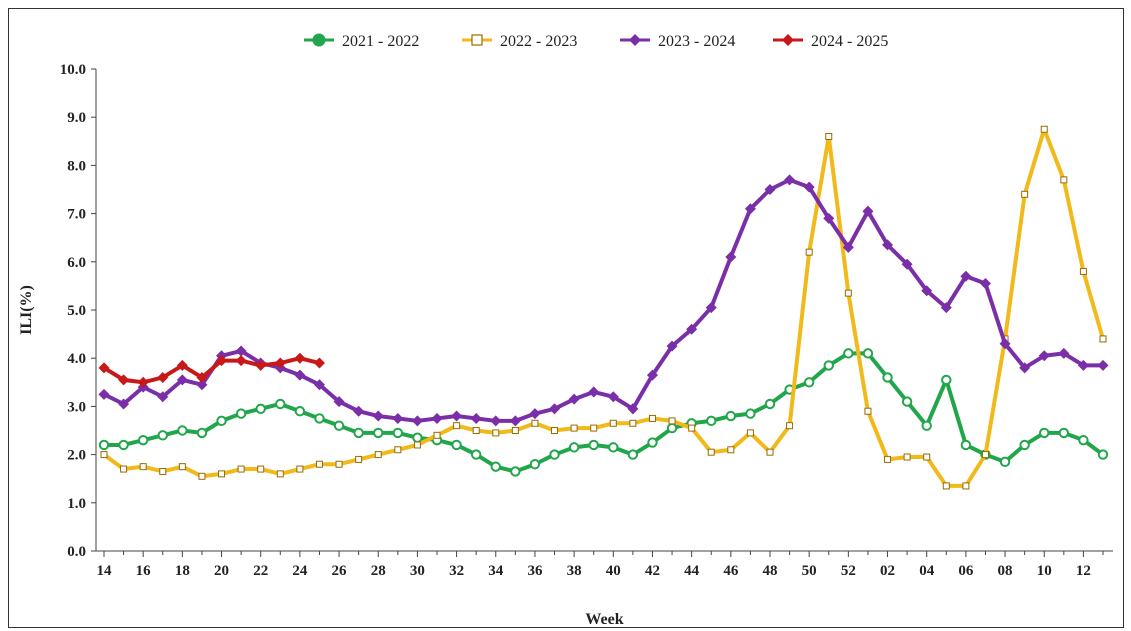  I want to click on y-tick-label: 6.0, so click(76, 263).